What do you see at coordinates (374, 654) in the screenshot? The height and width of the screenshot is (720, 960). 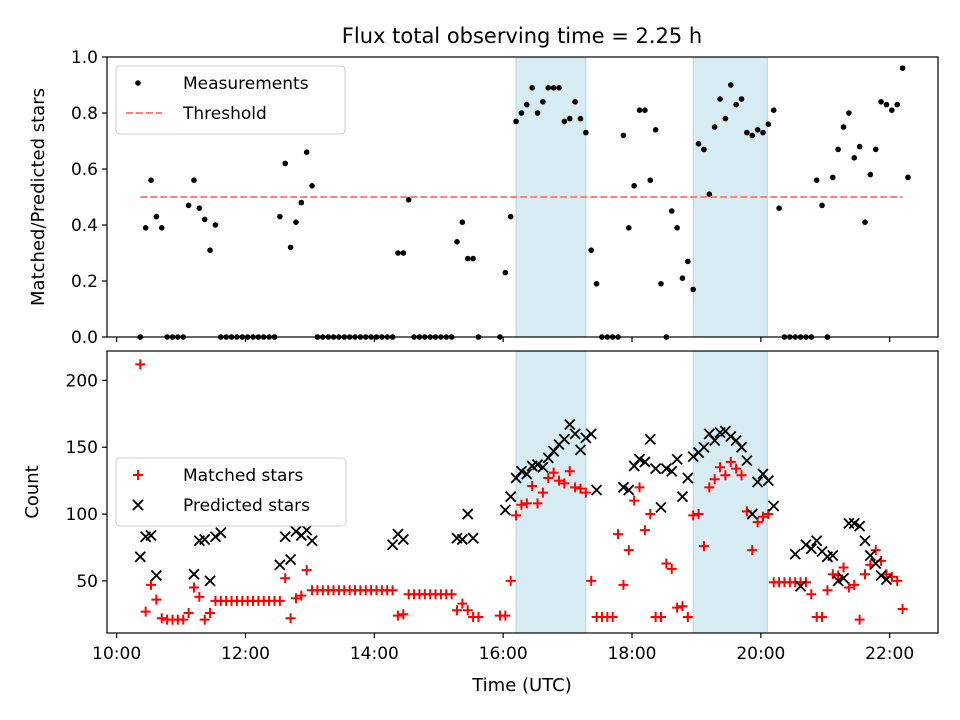 I see `x-tick-label: 14:00` at bounding box center [374, 654].